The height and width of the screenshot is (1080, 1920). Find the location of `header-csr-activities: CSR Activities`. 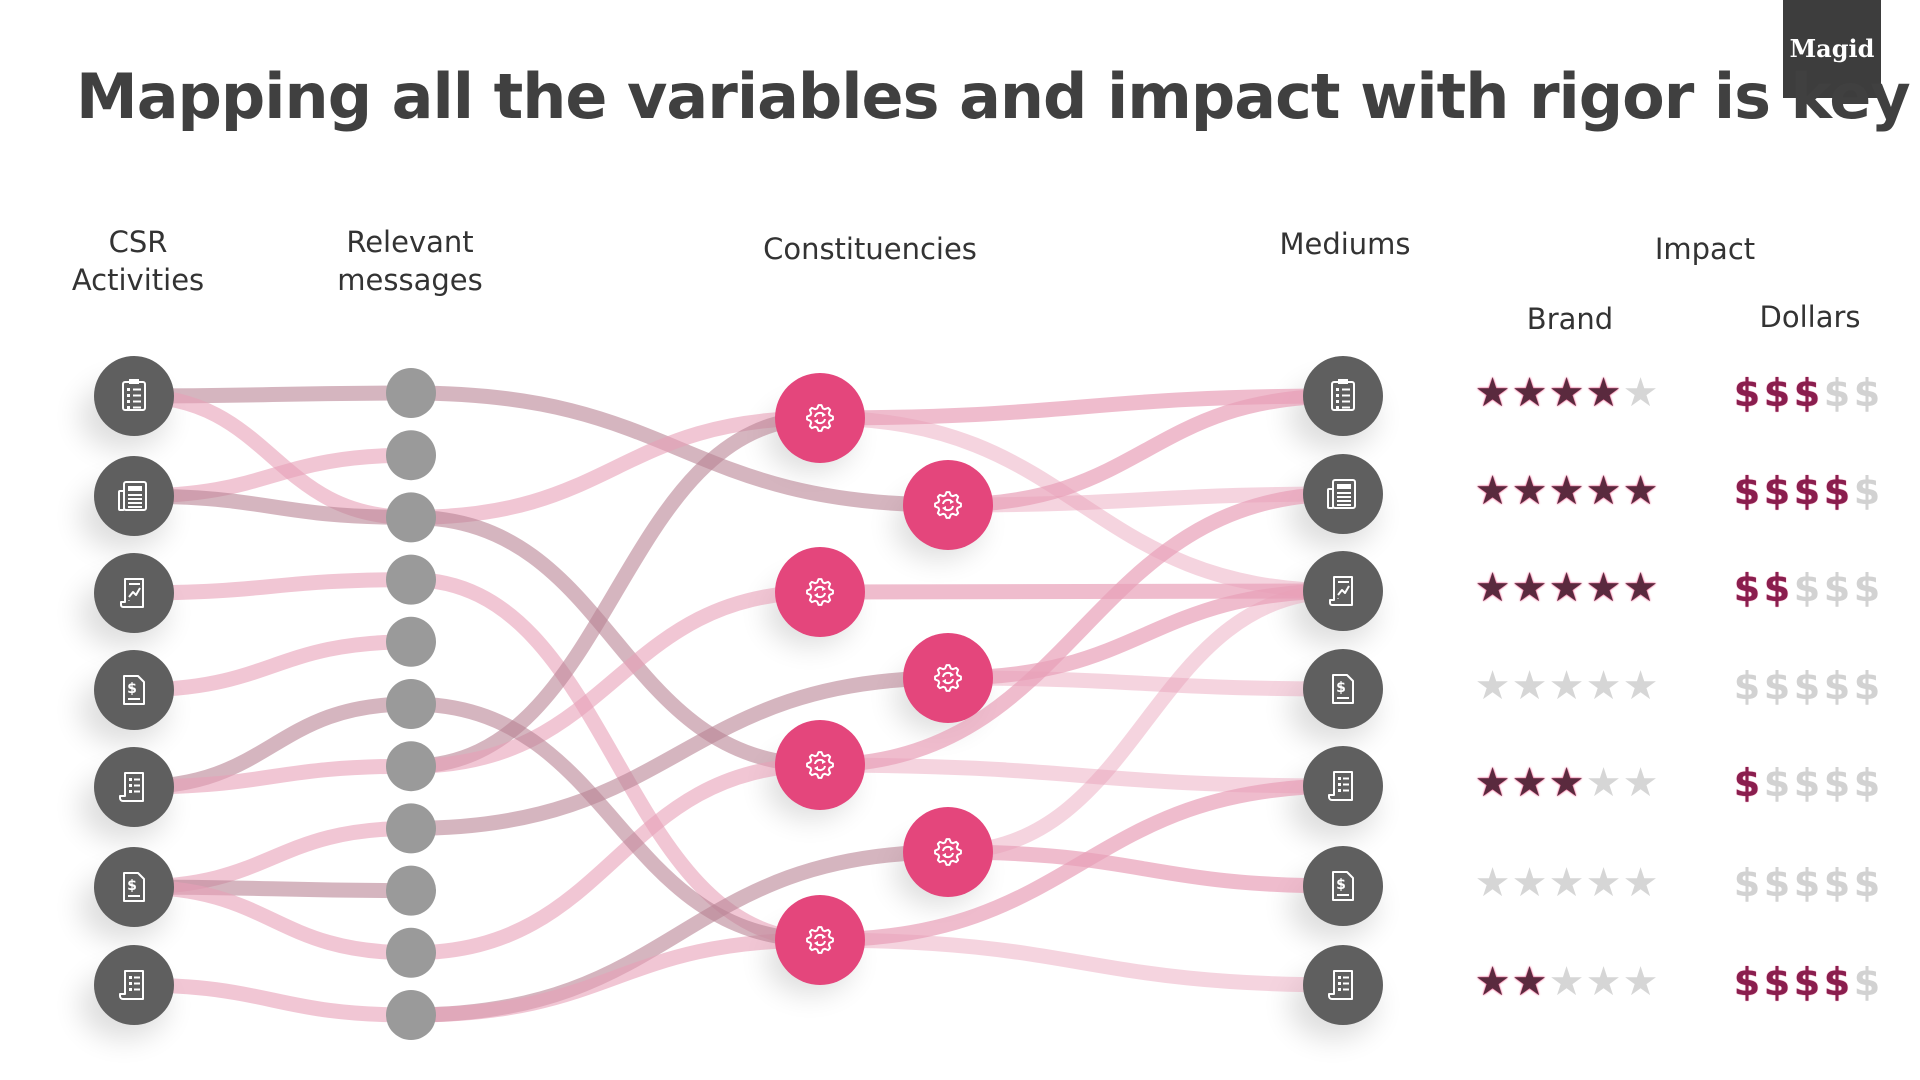

header-csr-activities: CSR Activities is located at coordinates (138, 261).